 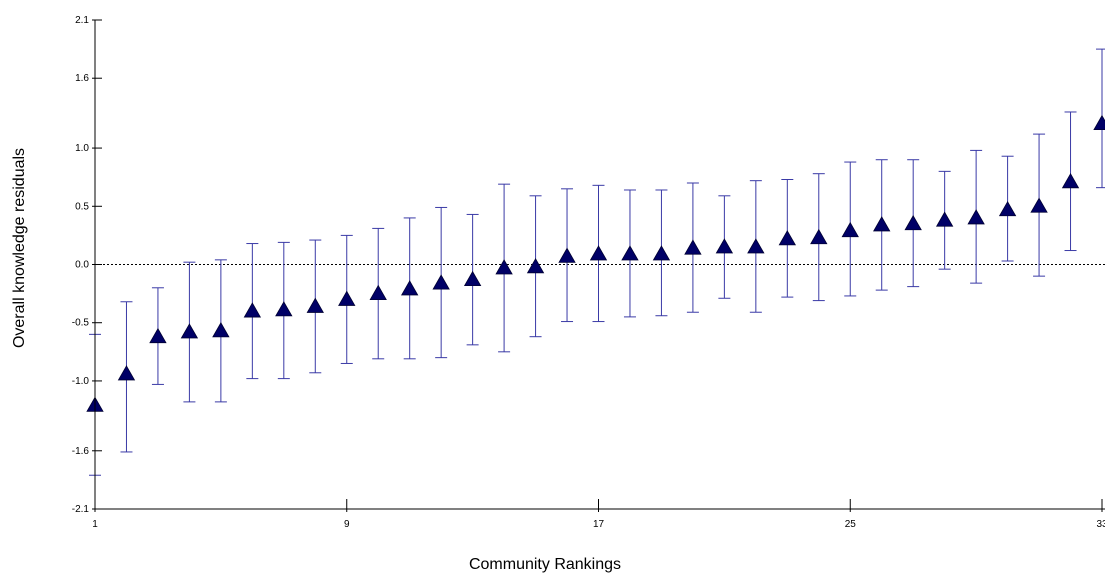 I want to click on x-axis-title: Community Rankings, so click(x=545, y=564).